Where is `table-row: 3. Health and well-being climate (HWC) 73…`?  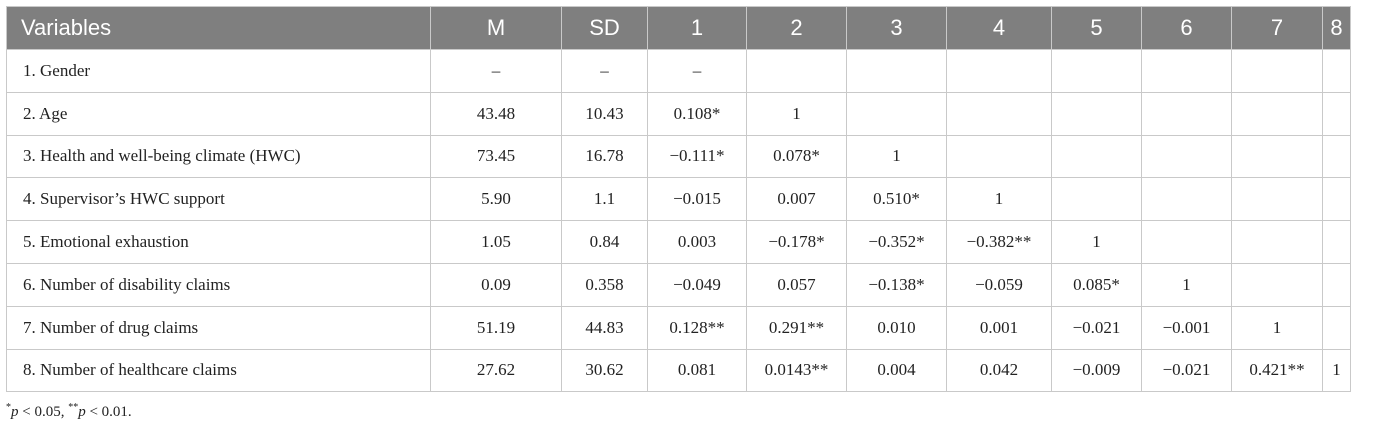
table-row: 3. Health and well-being climate (HWC) 73… is located at coordinates (678, 156).